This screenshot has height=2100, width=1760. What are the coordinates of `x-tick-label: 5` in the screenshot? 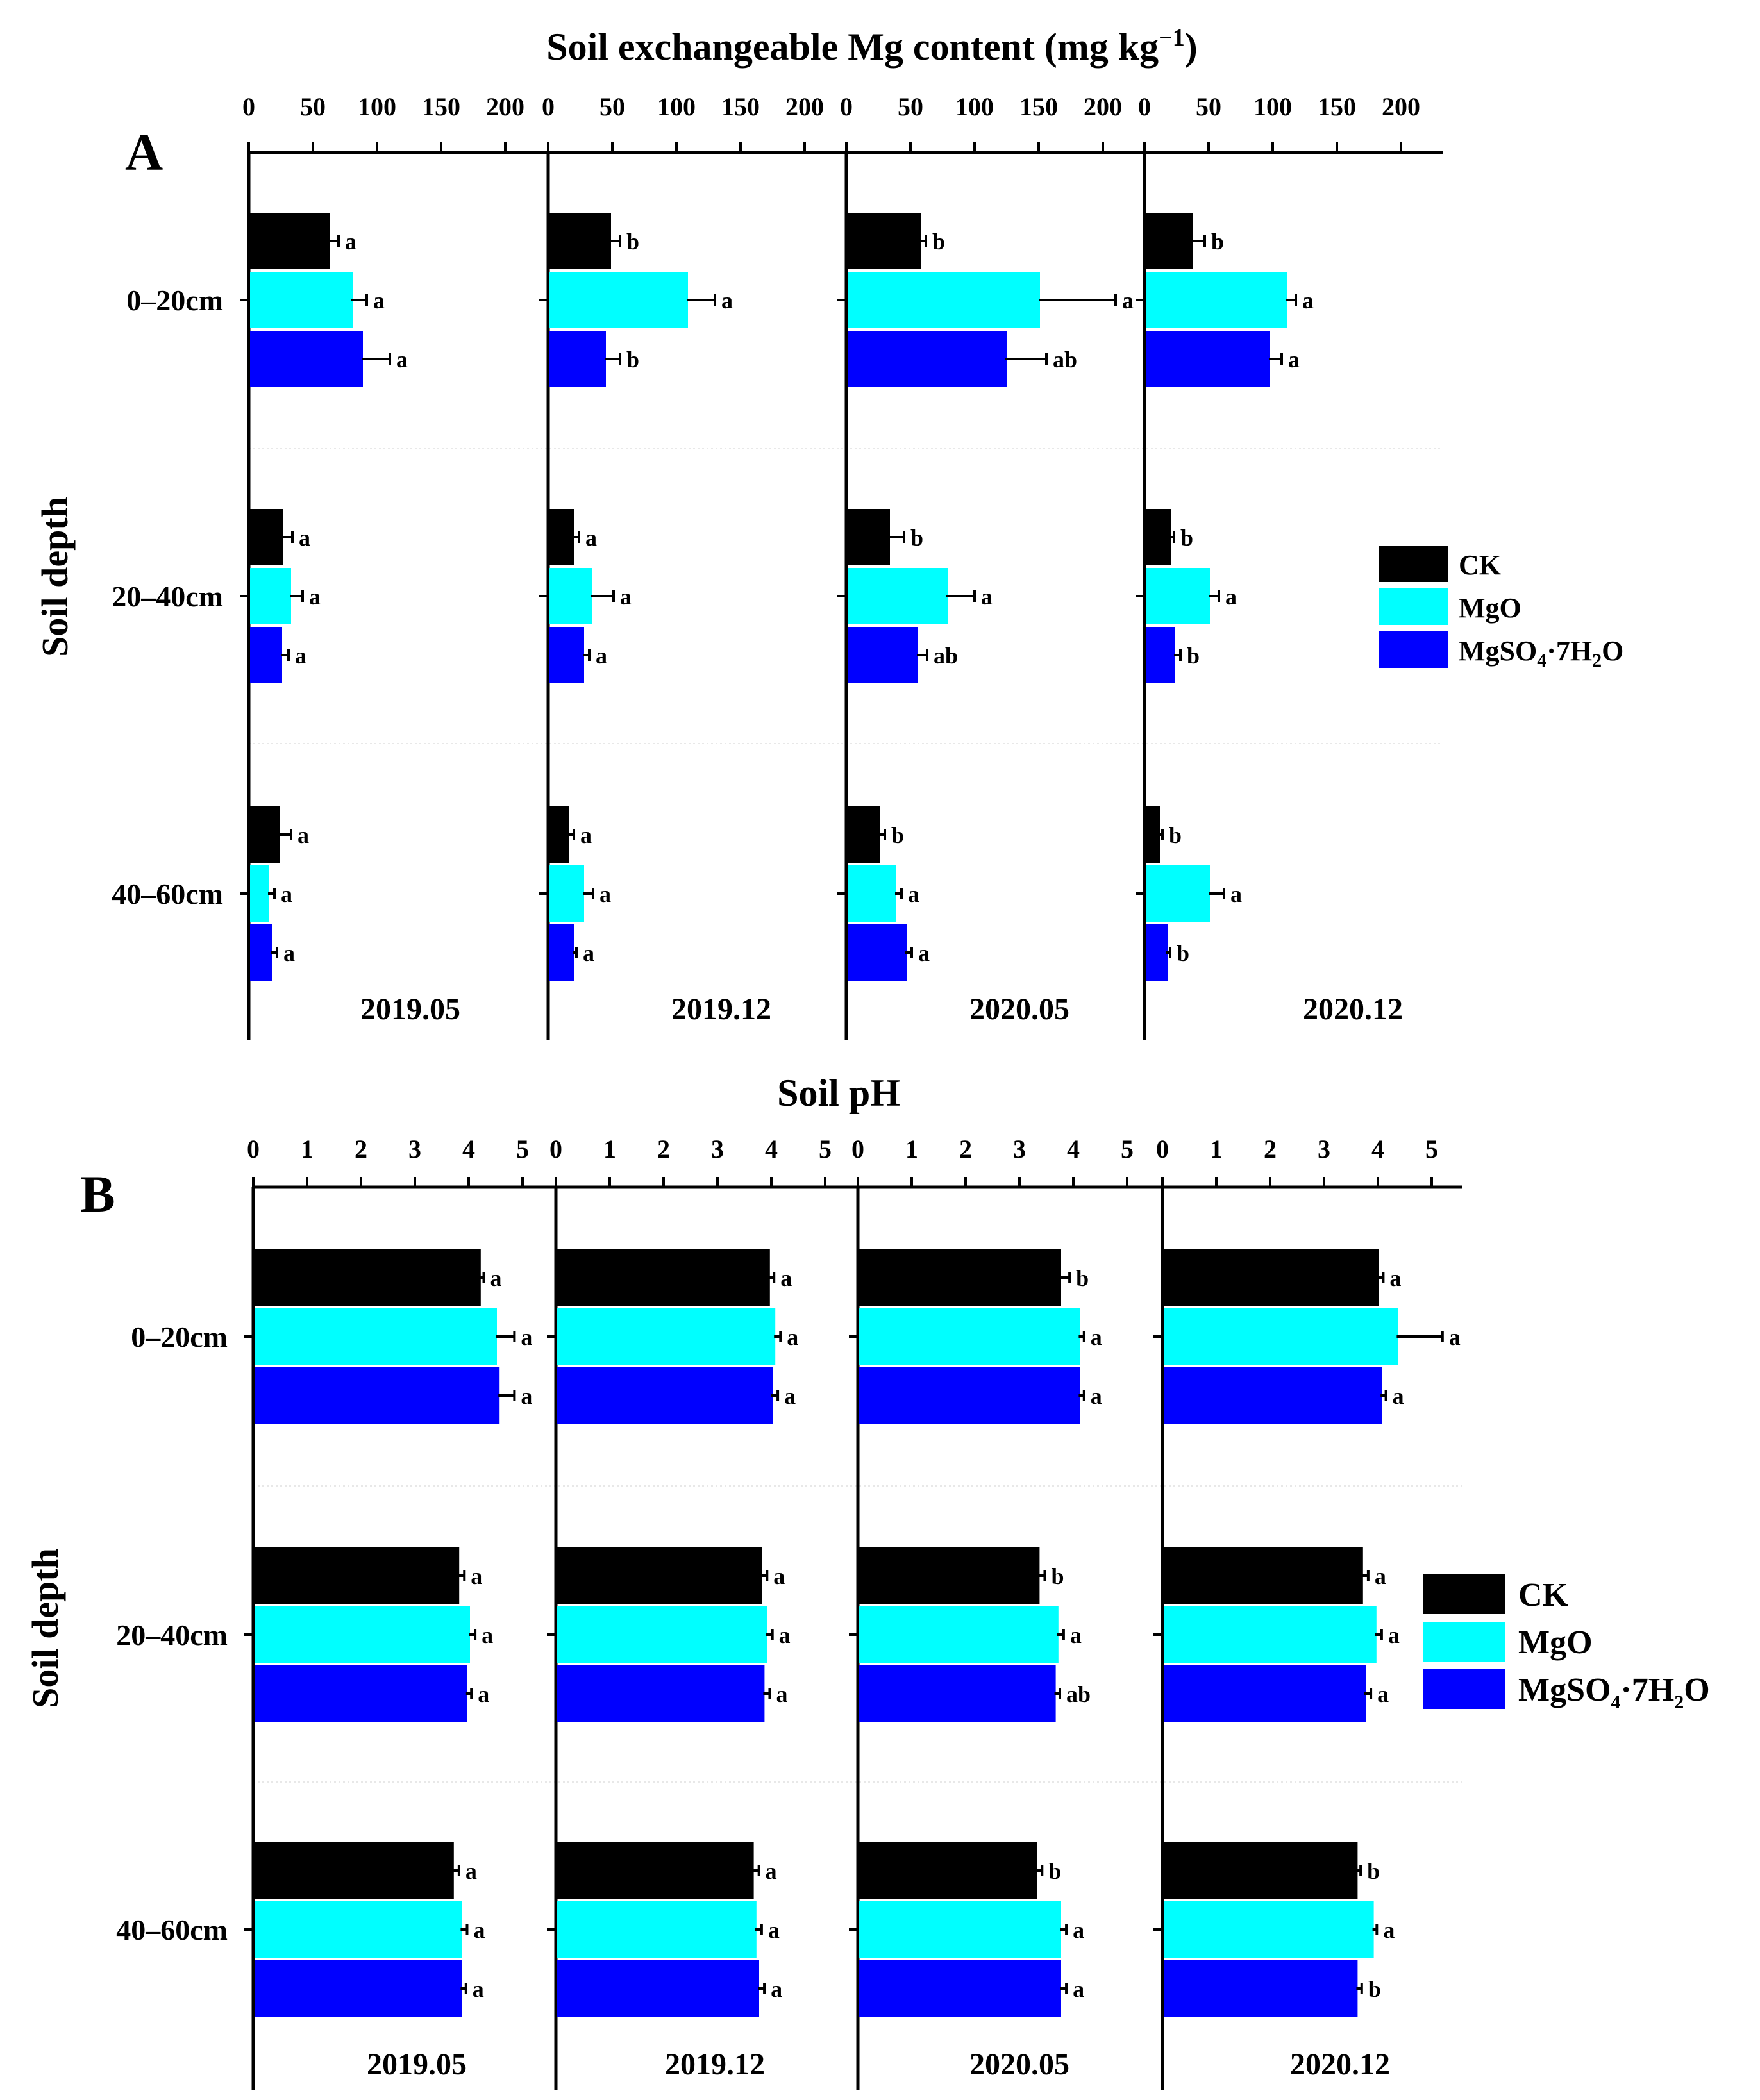 It's located at (522, 1149).